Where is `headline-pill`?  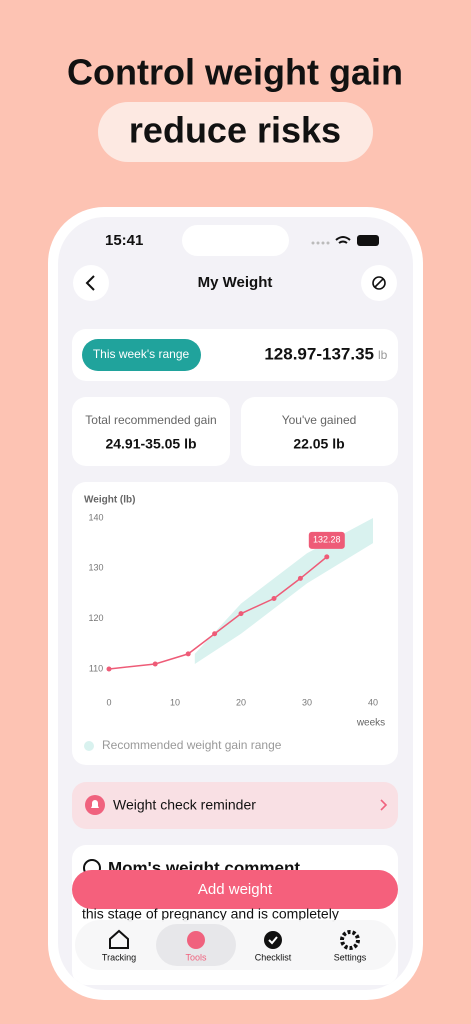 headline-pill is located at coordinates (235, 132).